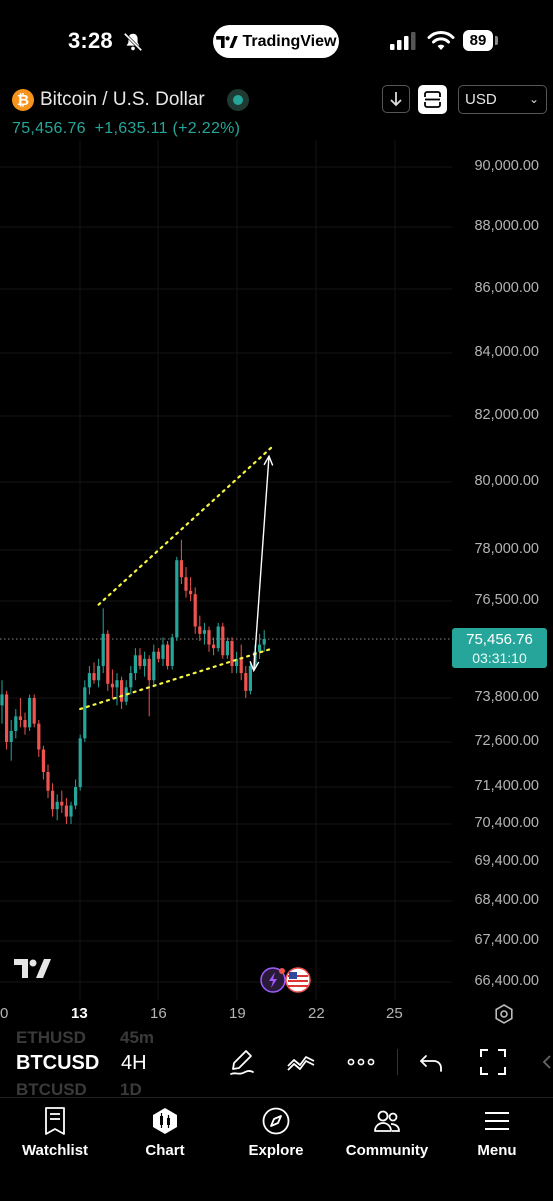 This screenshot has height=1201, width=553. I want to click on tradingview-pill: TradingView, so click(276, 41).